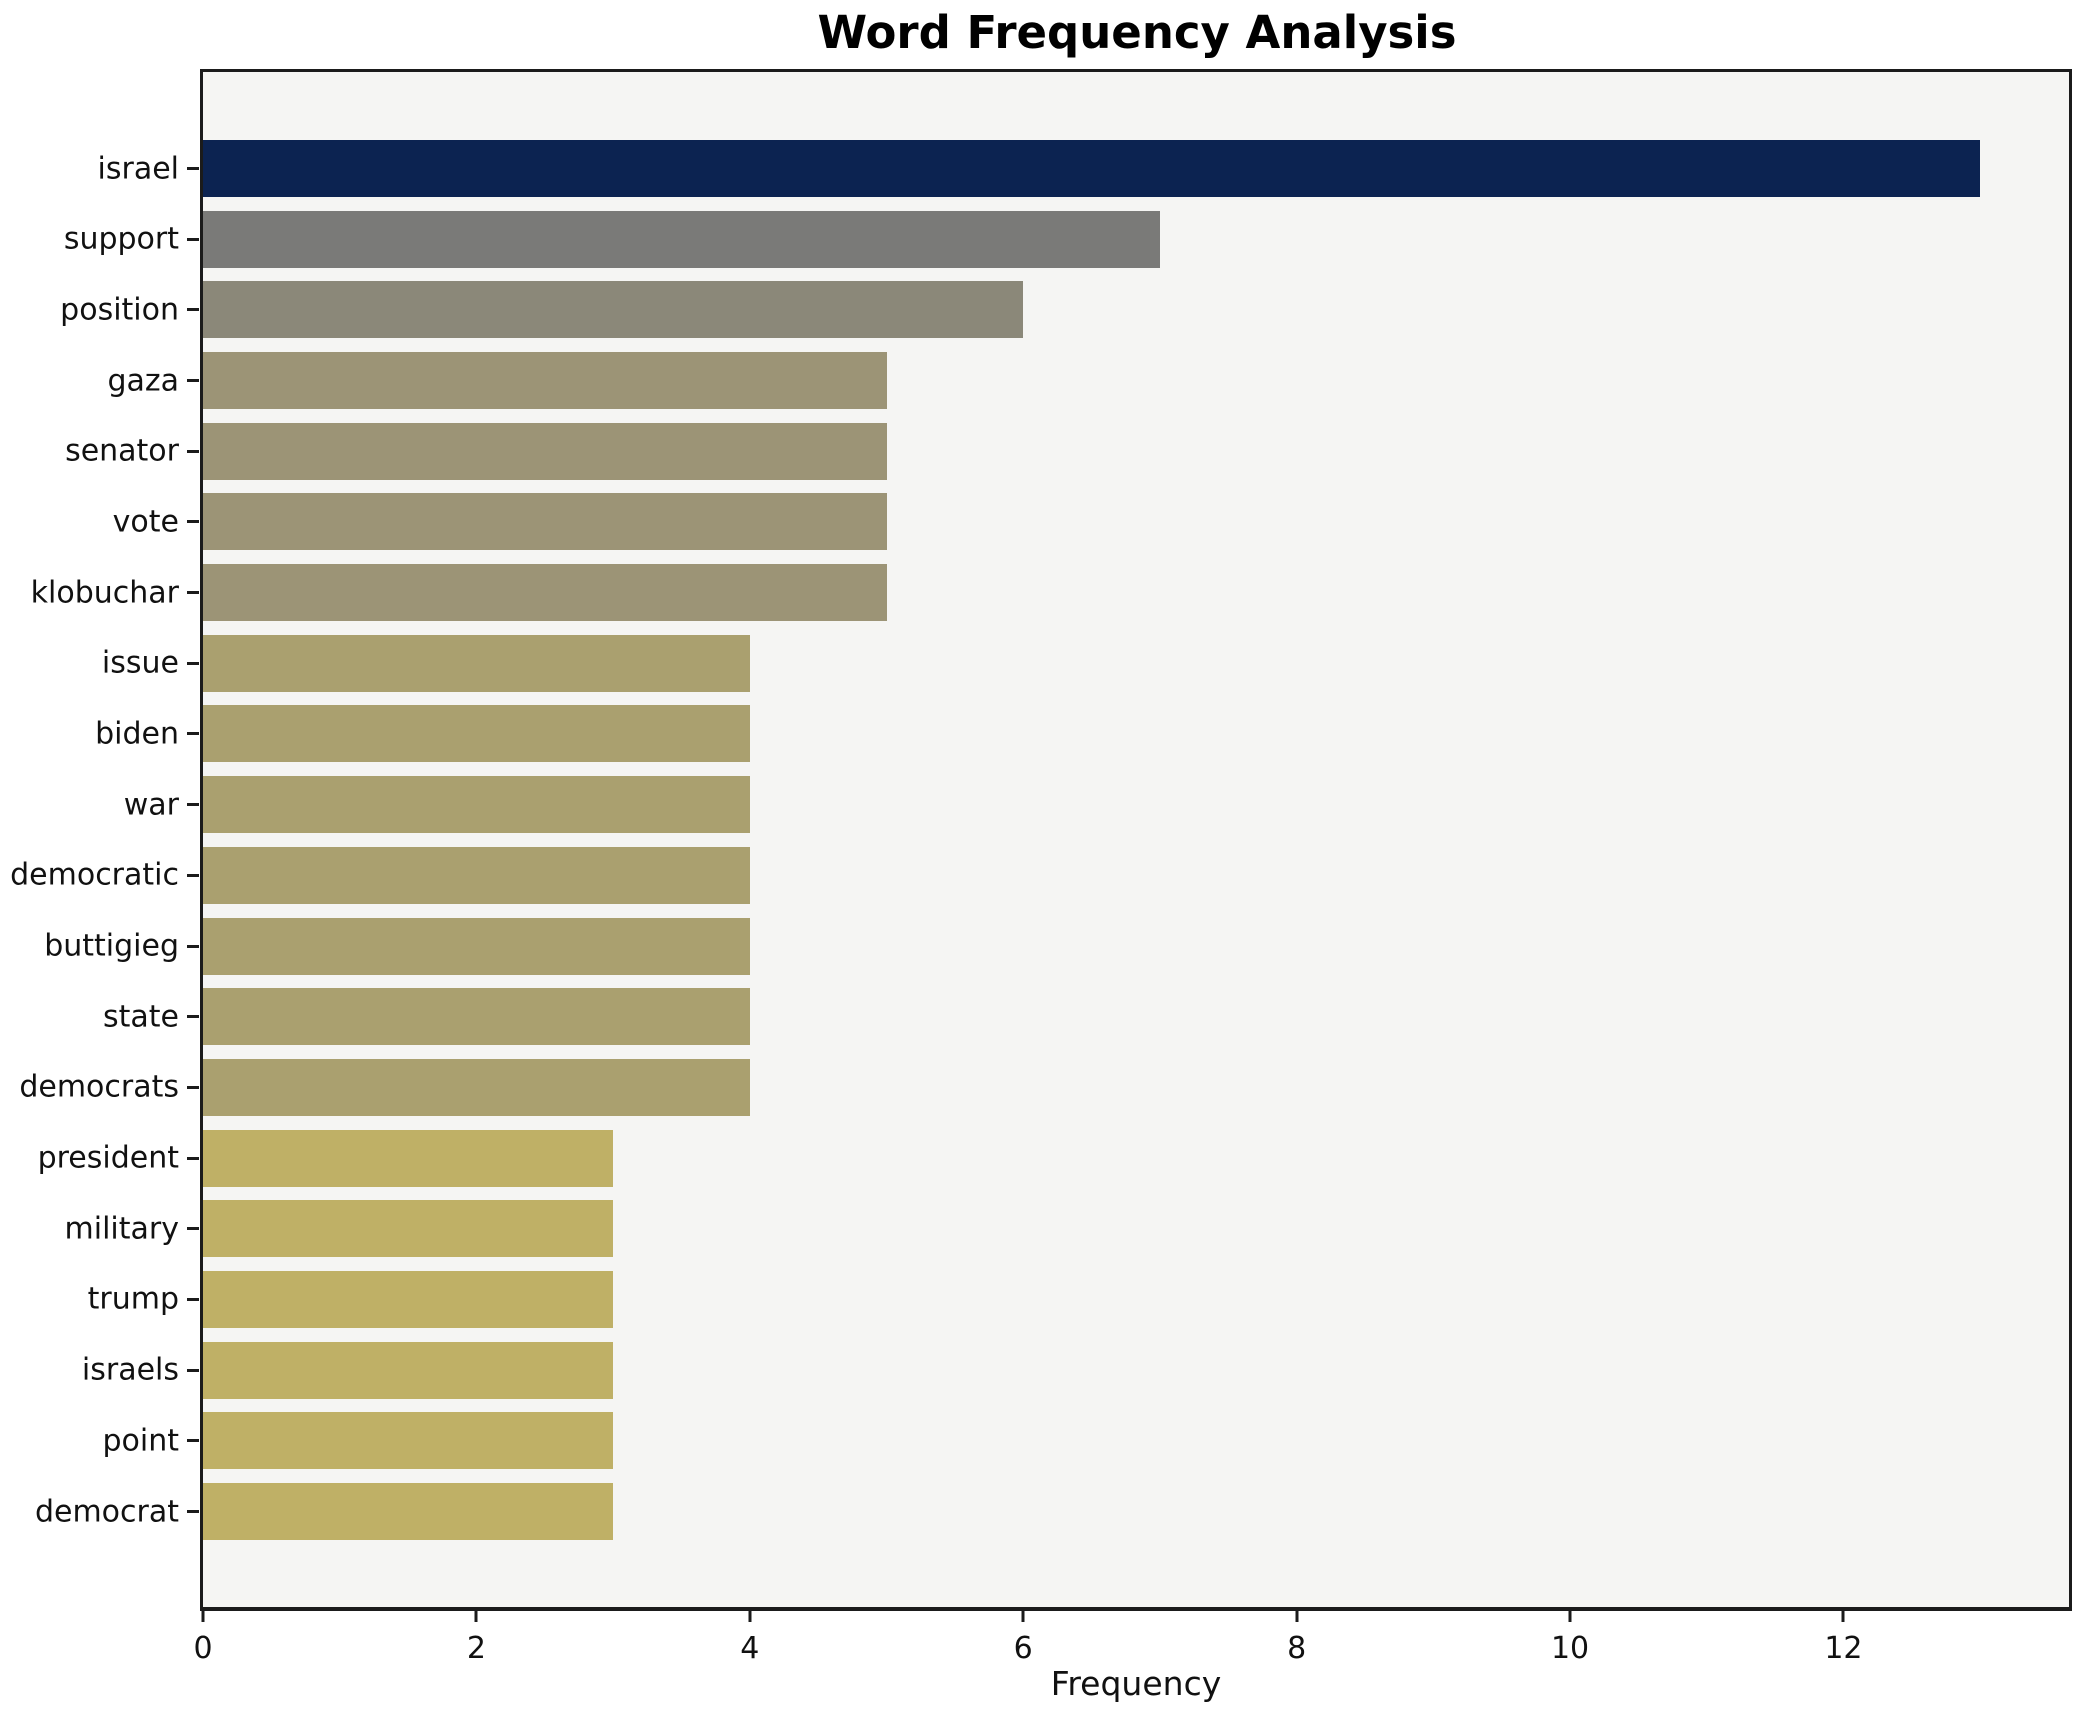 This screenshot has height=1722, width=2082. Describe the element at coordinates (545, 593) in the screenshot. I see `bar-klobuchar` at that location.